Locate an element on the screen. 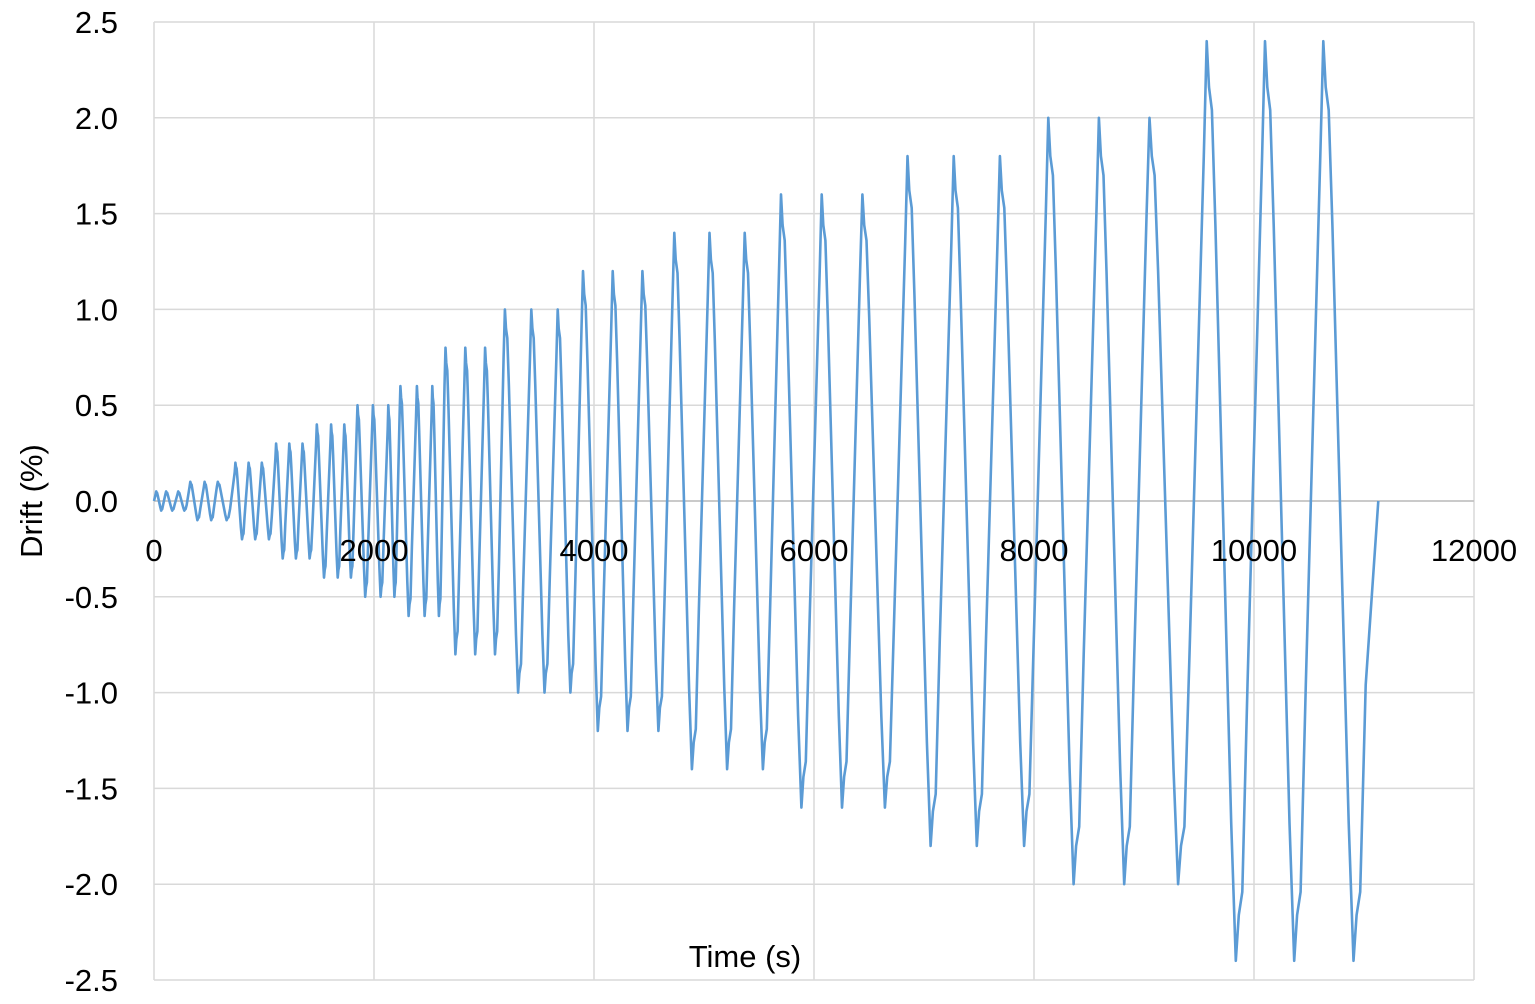 Image resolution: width=1535 pixels, height=1004 pixels. y-tick-label: -2.5 is located at coordinates (91, 980).